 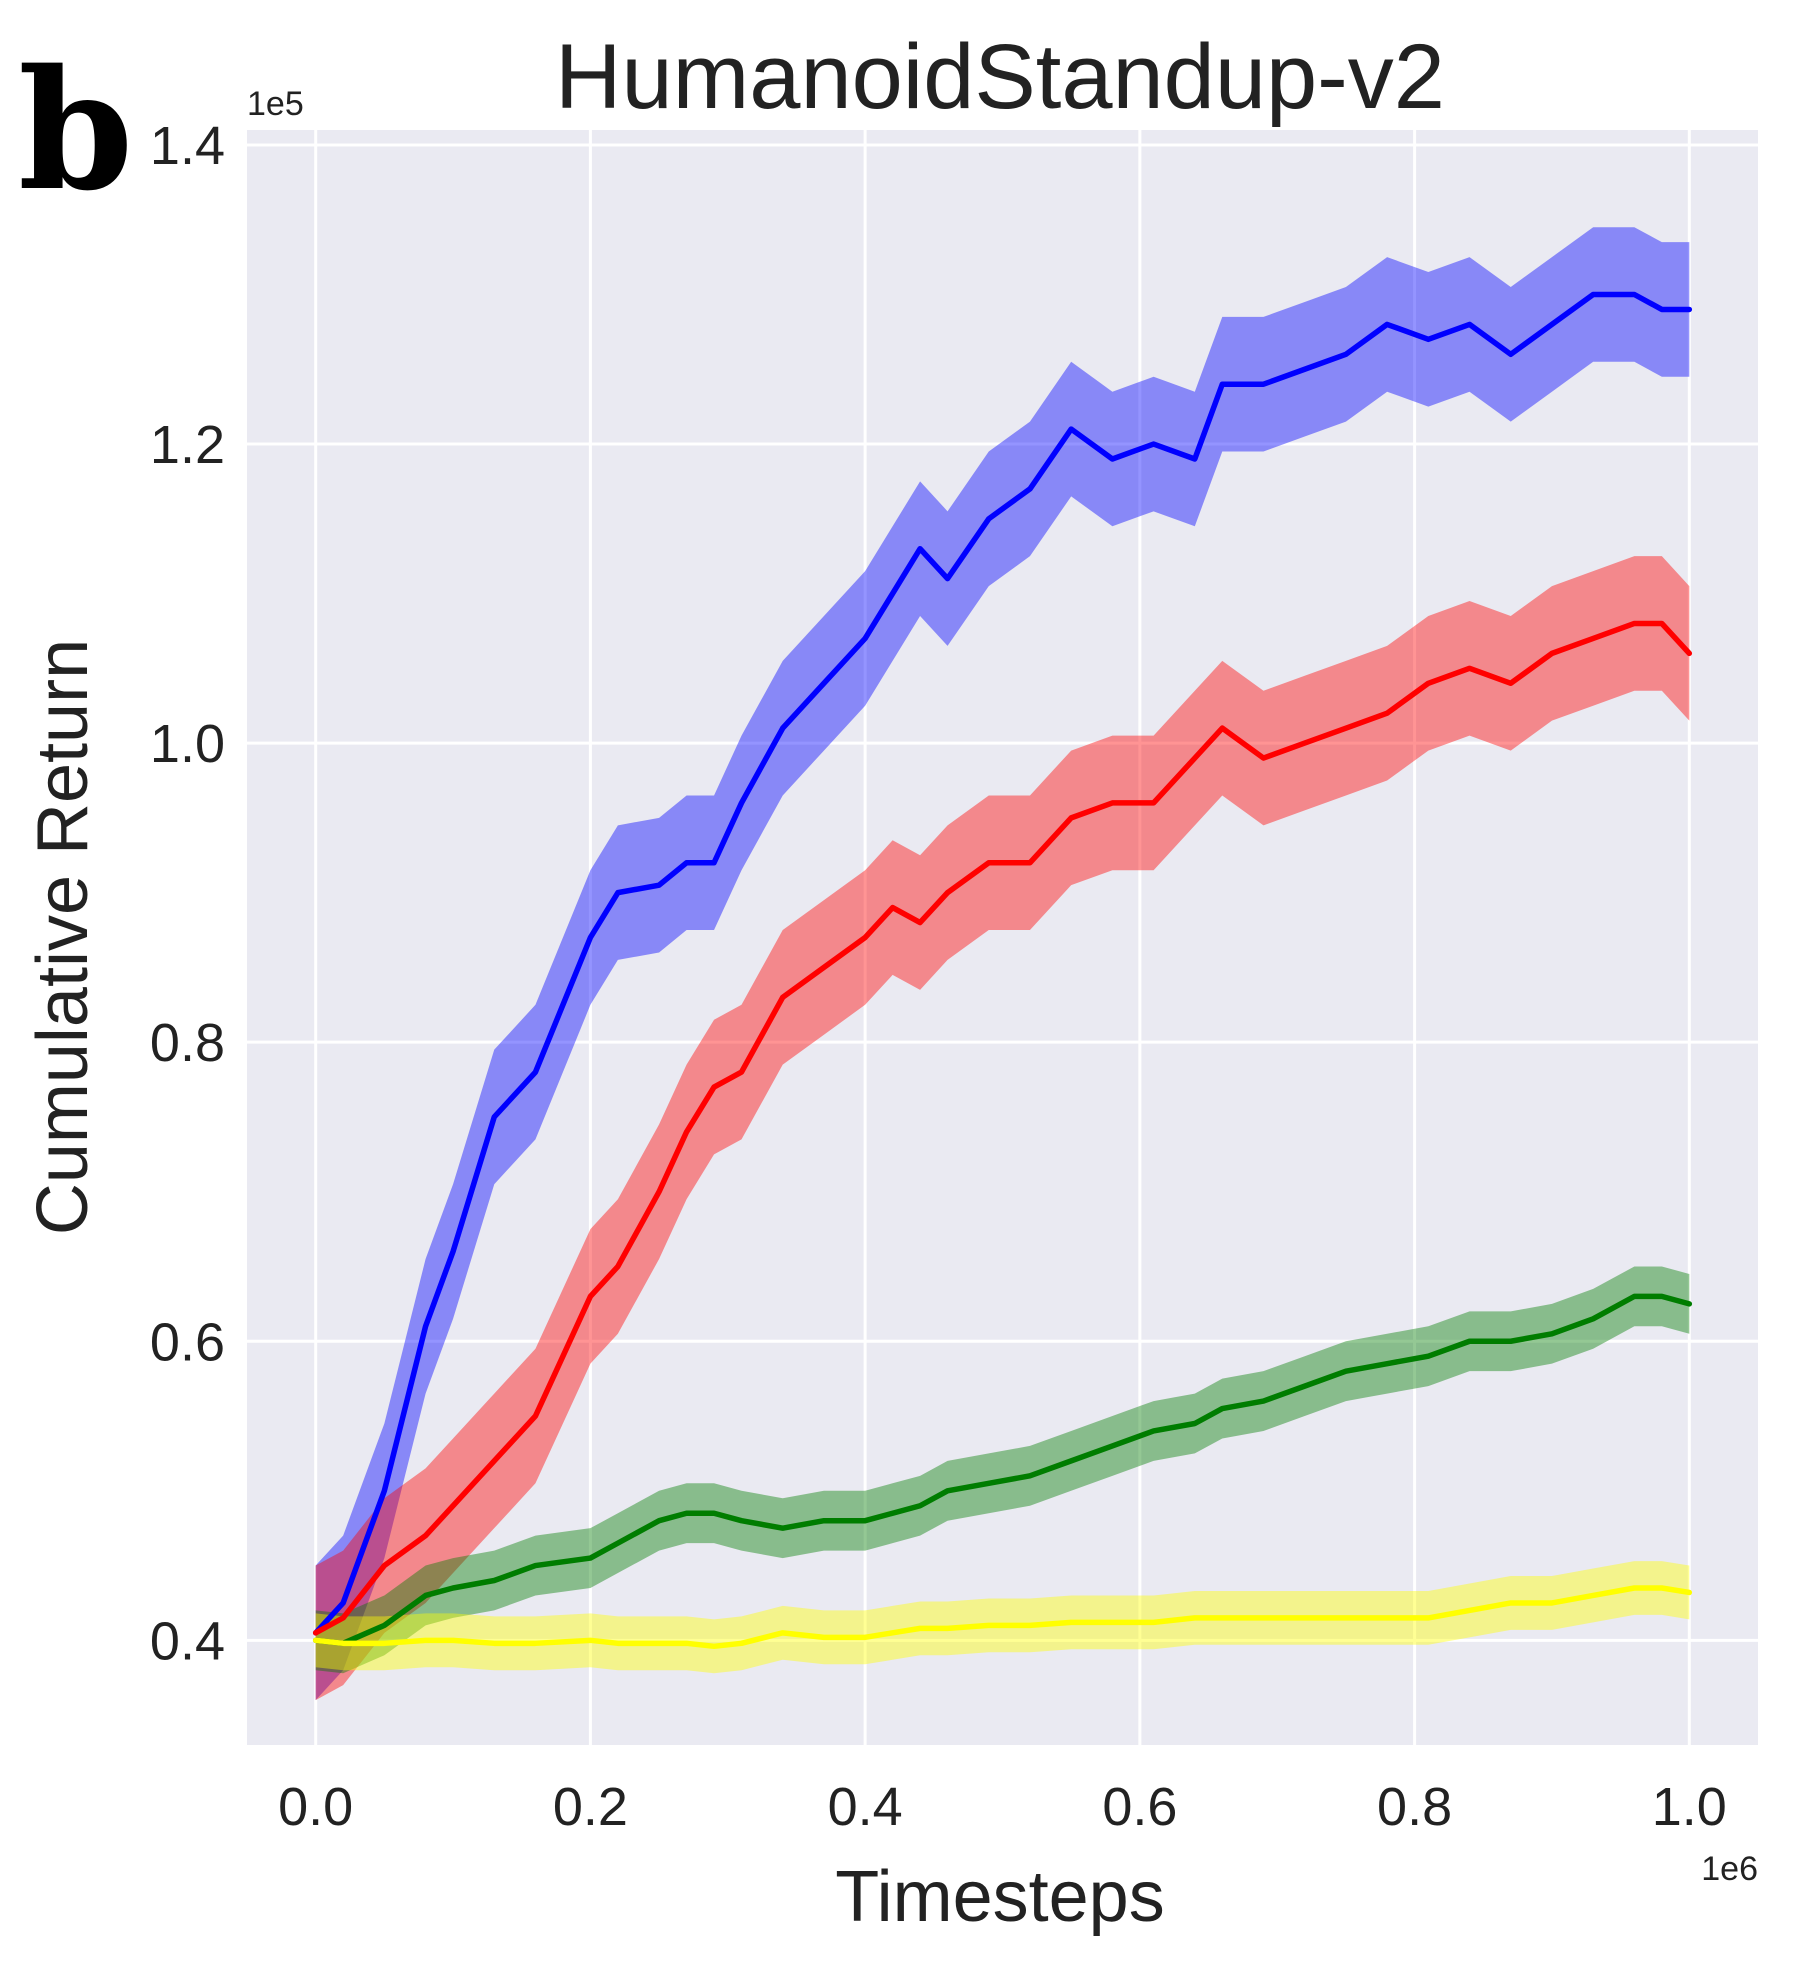 What do you see at coordinates (275, 104) in the screenshot?
I see `y-offset-label: 1e5` at bounding box center [275, 104].